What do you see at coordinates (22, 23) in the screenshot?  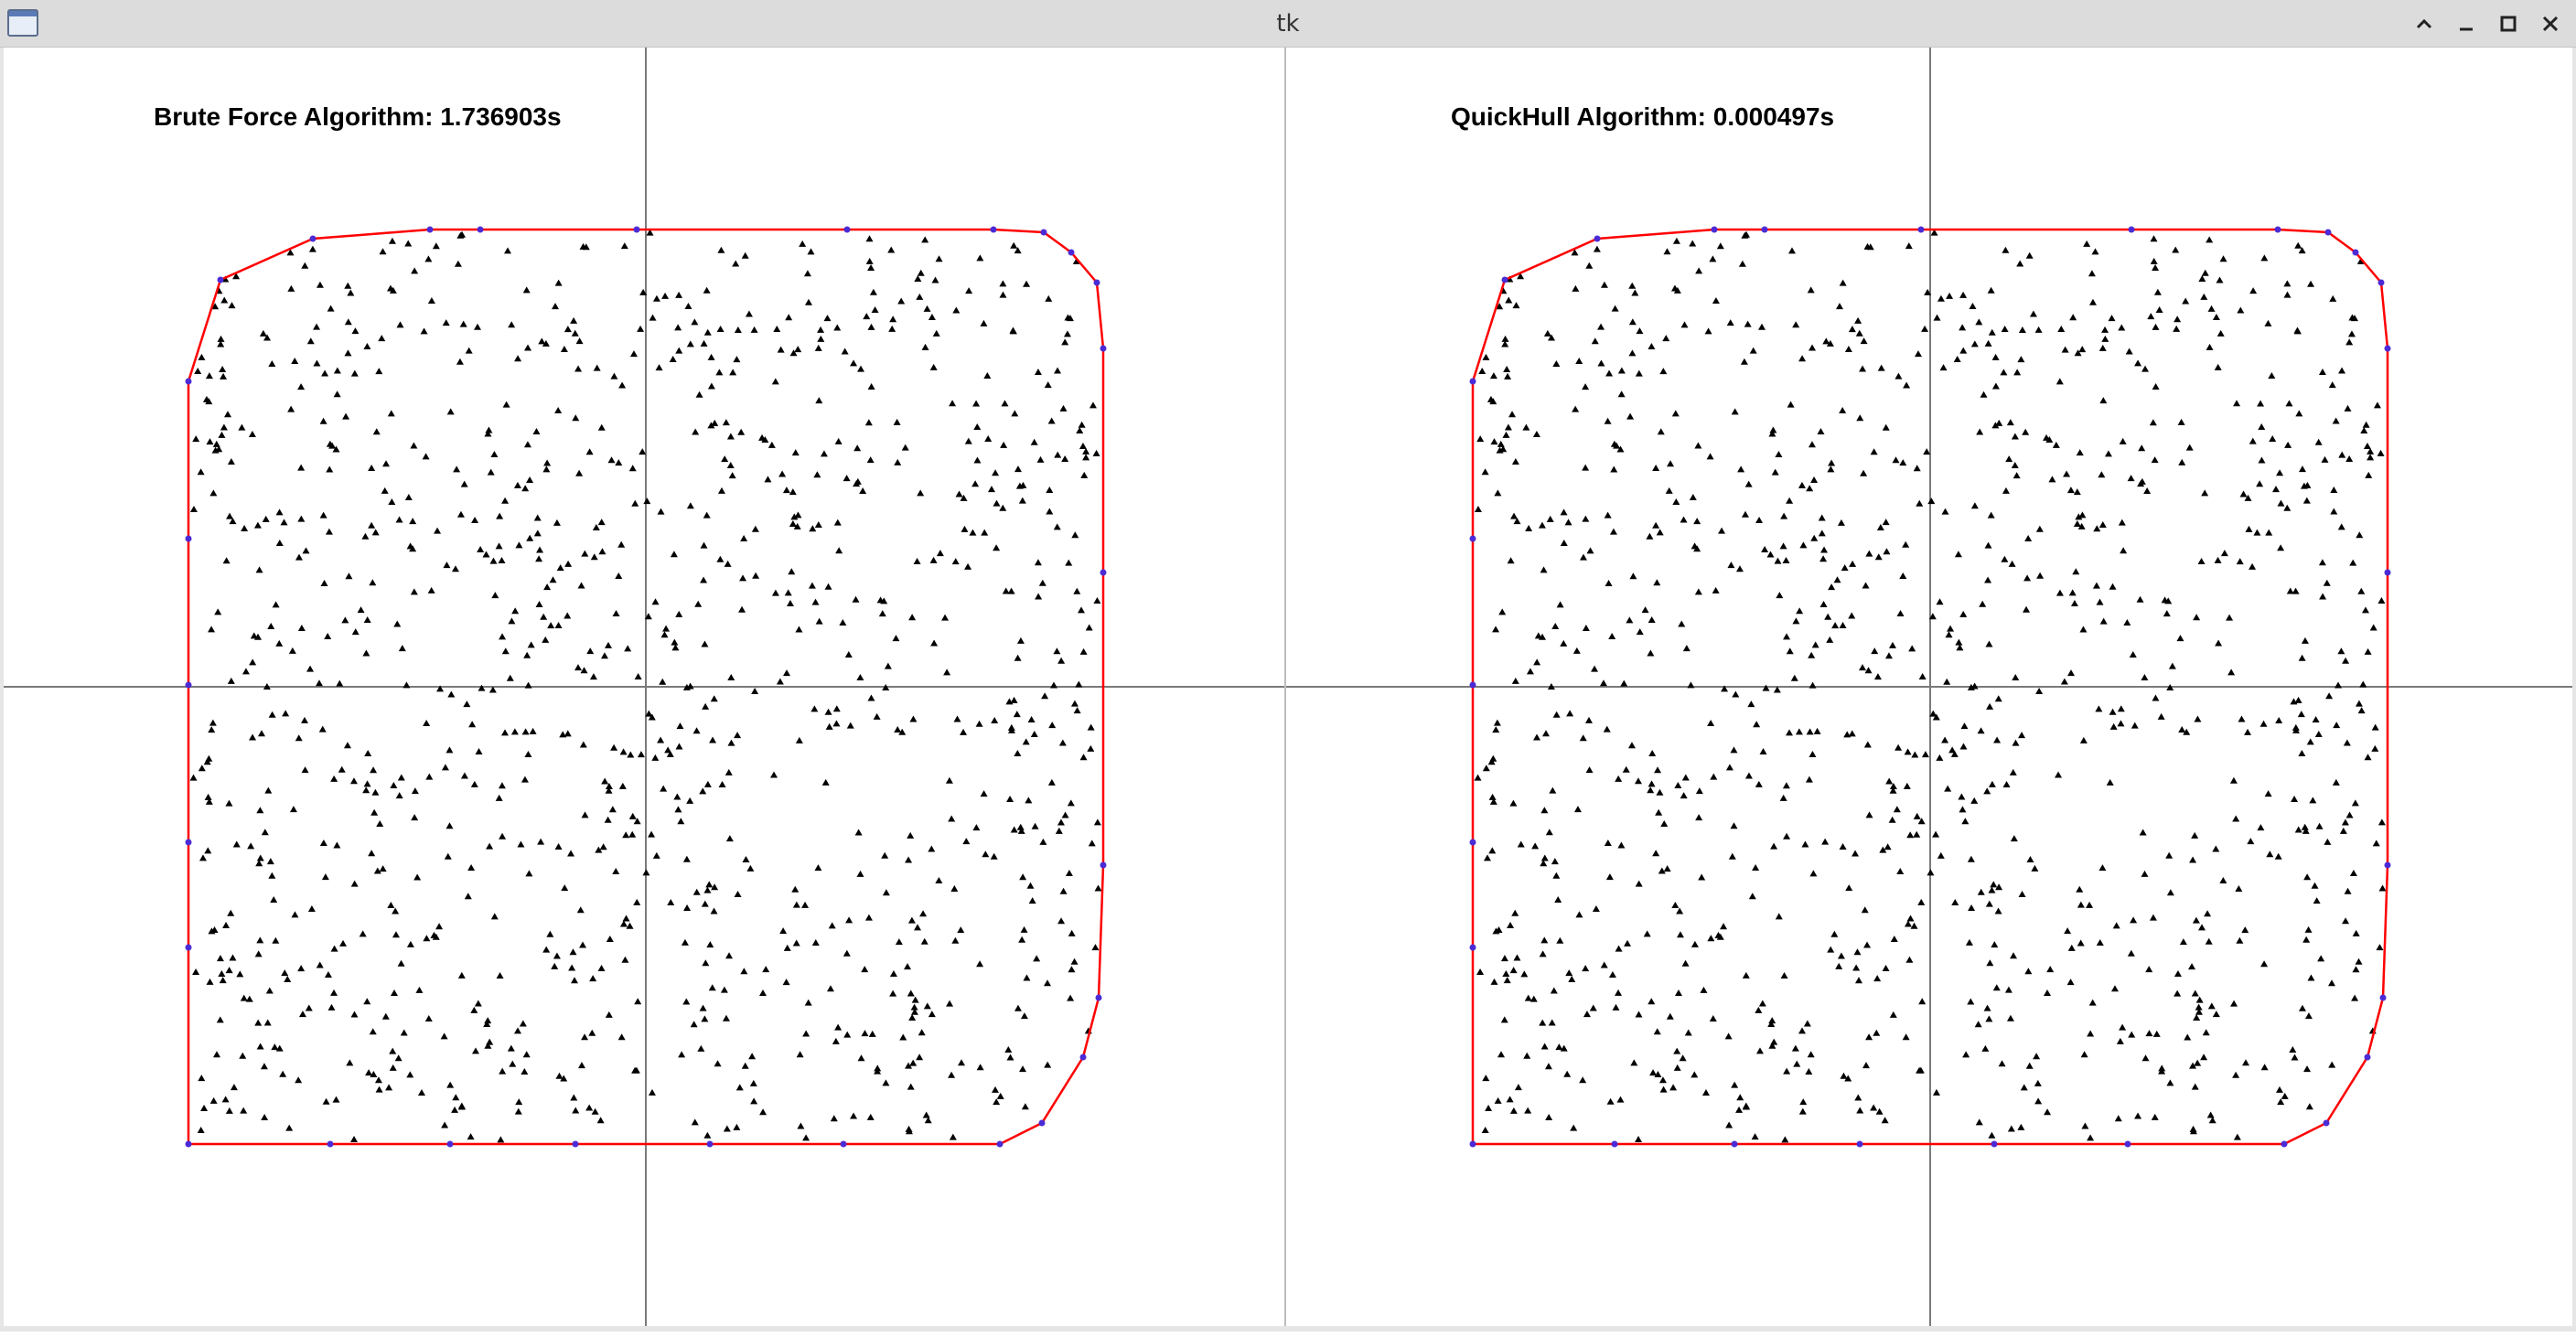 I see `app-window-icon` at bounding box center [22, 23].